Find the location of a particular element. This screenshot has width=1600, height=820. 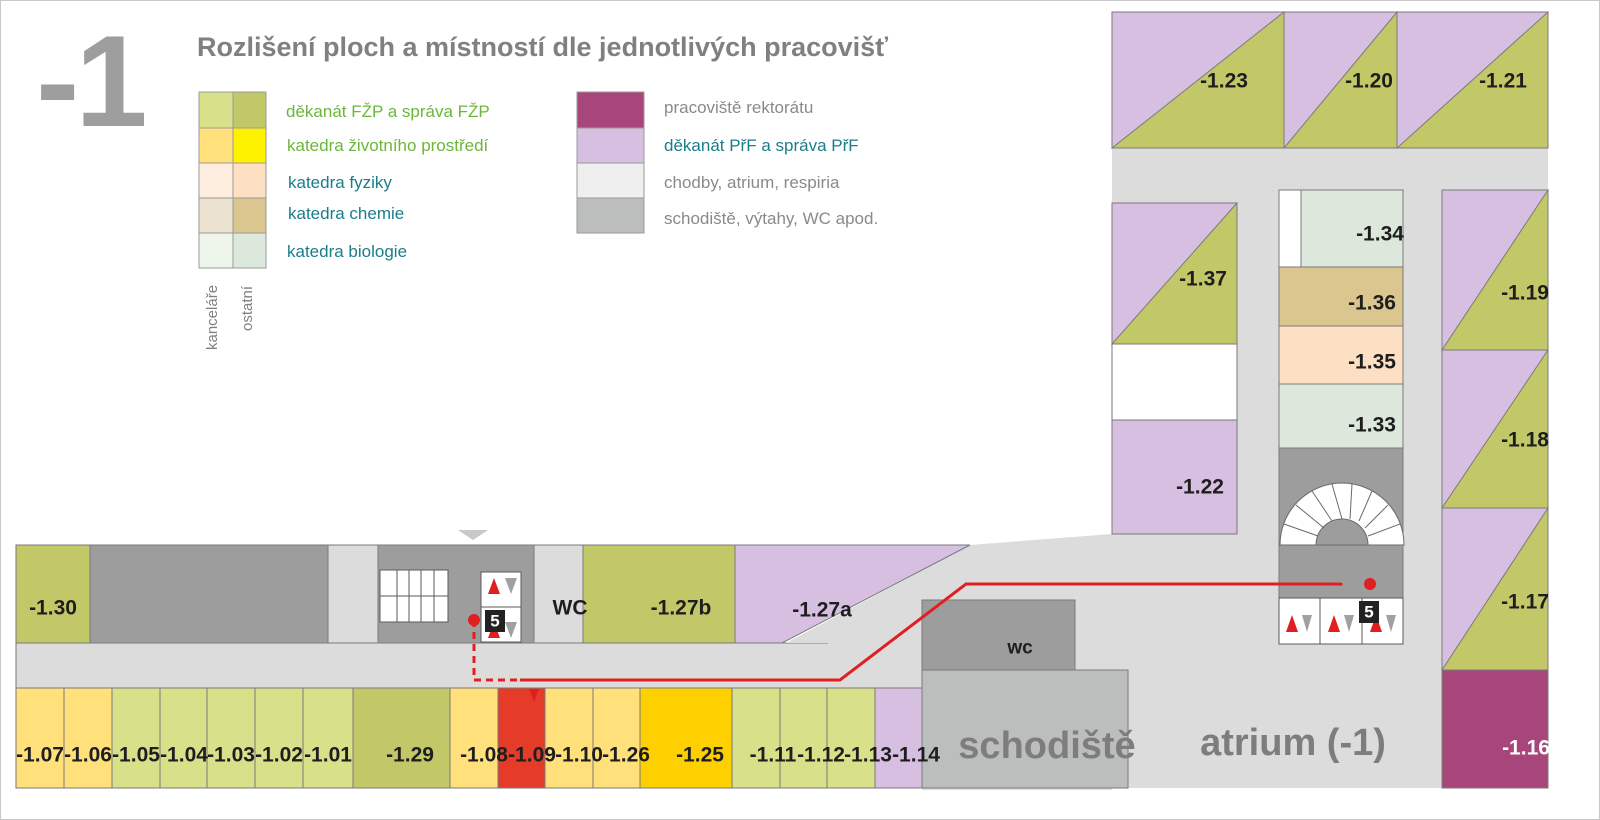

legend-column-label: ostatní is located at coordinates (247, 308).